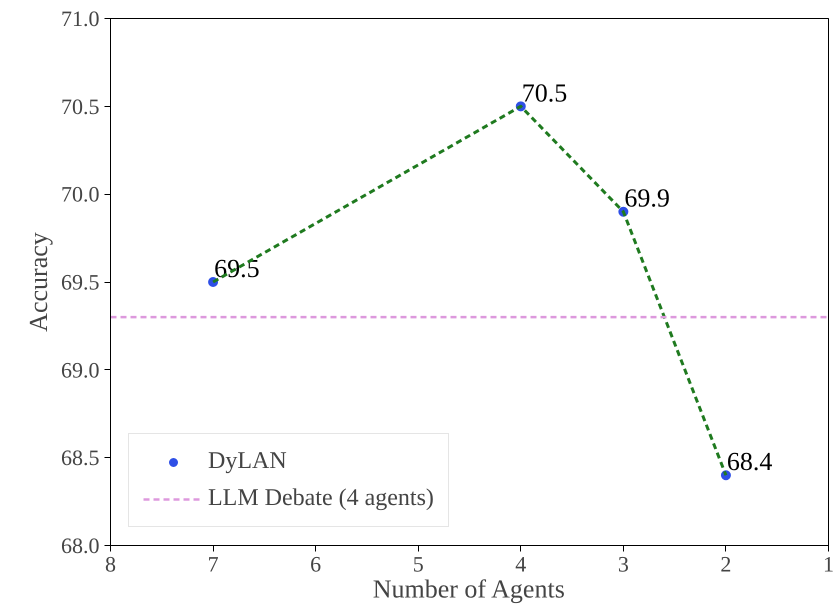  What do you see at coordinates (80, 194) in the screenshot?
I see `y-tick-label: 70.0` at bounding box center [80, 194].